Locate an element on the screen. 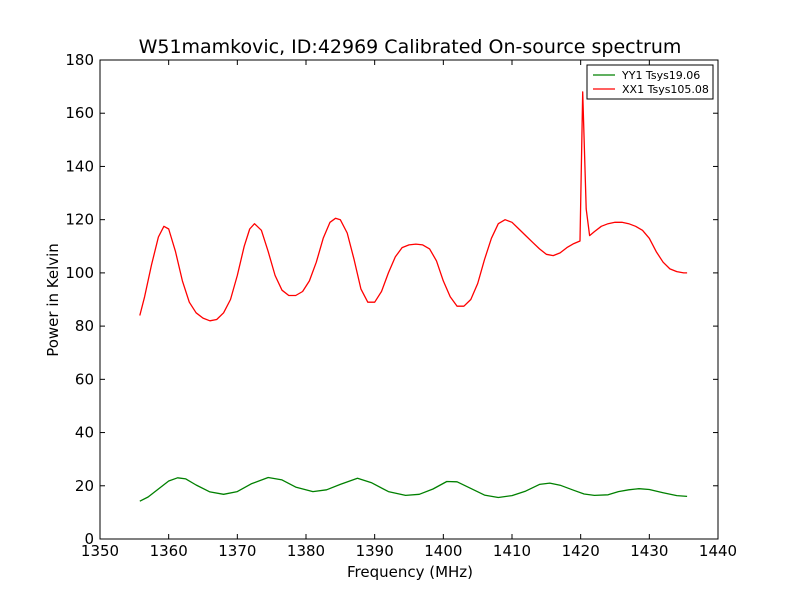 The width and height of the screenshot is (800, 600). x-tick-label: 1440 is located at coordinates (718, 551).